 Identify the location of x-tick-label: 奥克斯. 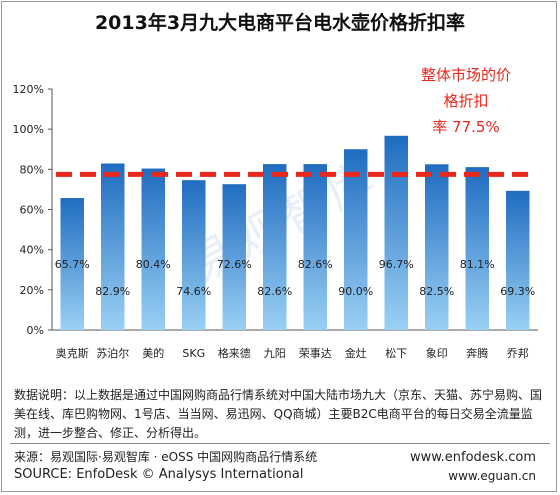
(72, 353).